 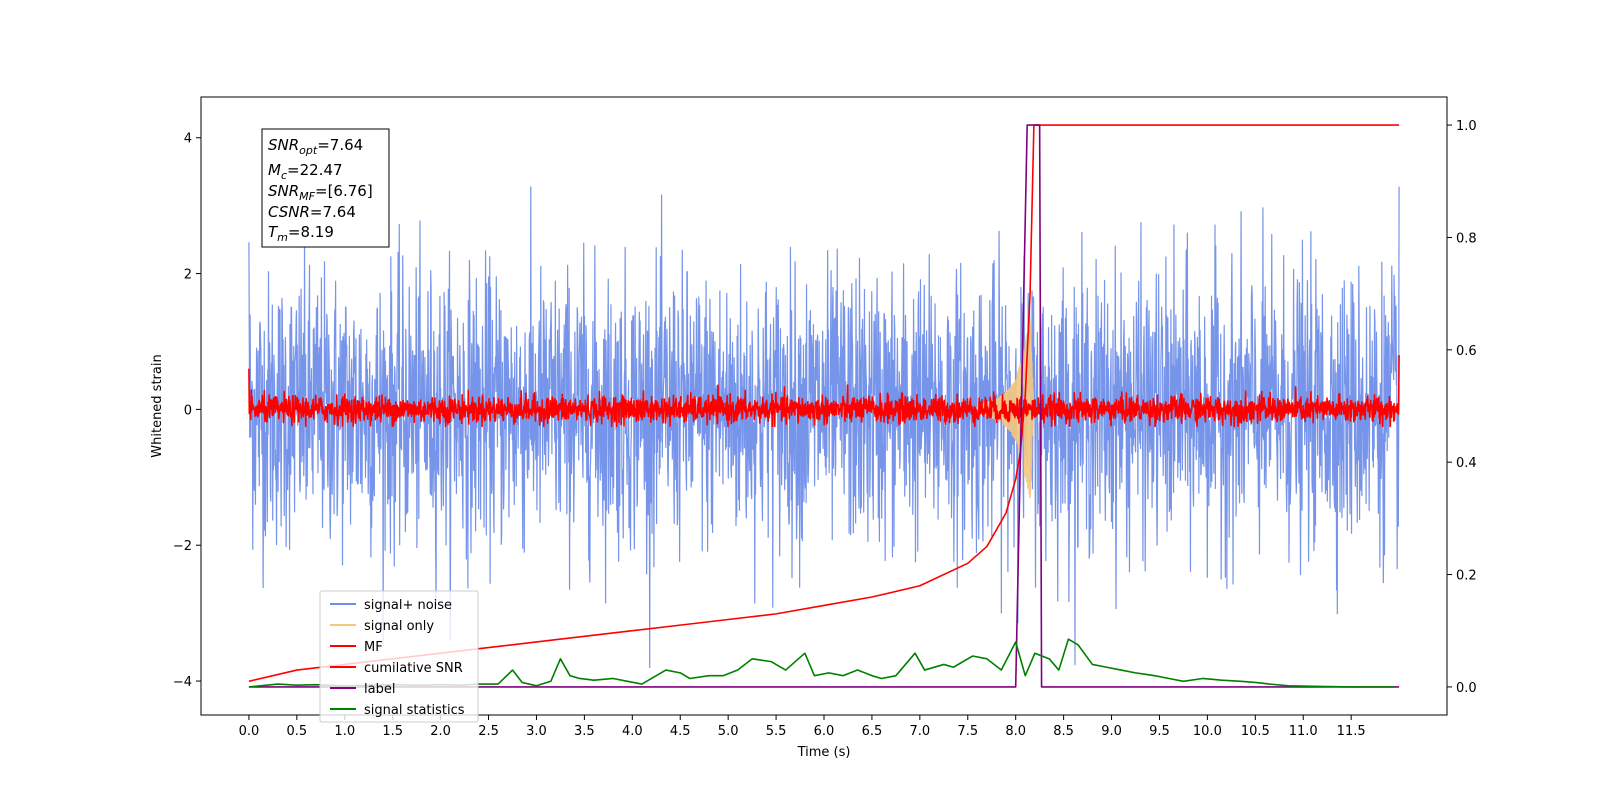 I want to click on x-tick-label: 10.0, so click(x=1207, y=731).